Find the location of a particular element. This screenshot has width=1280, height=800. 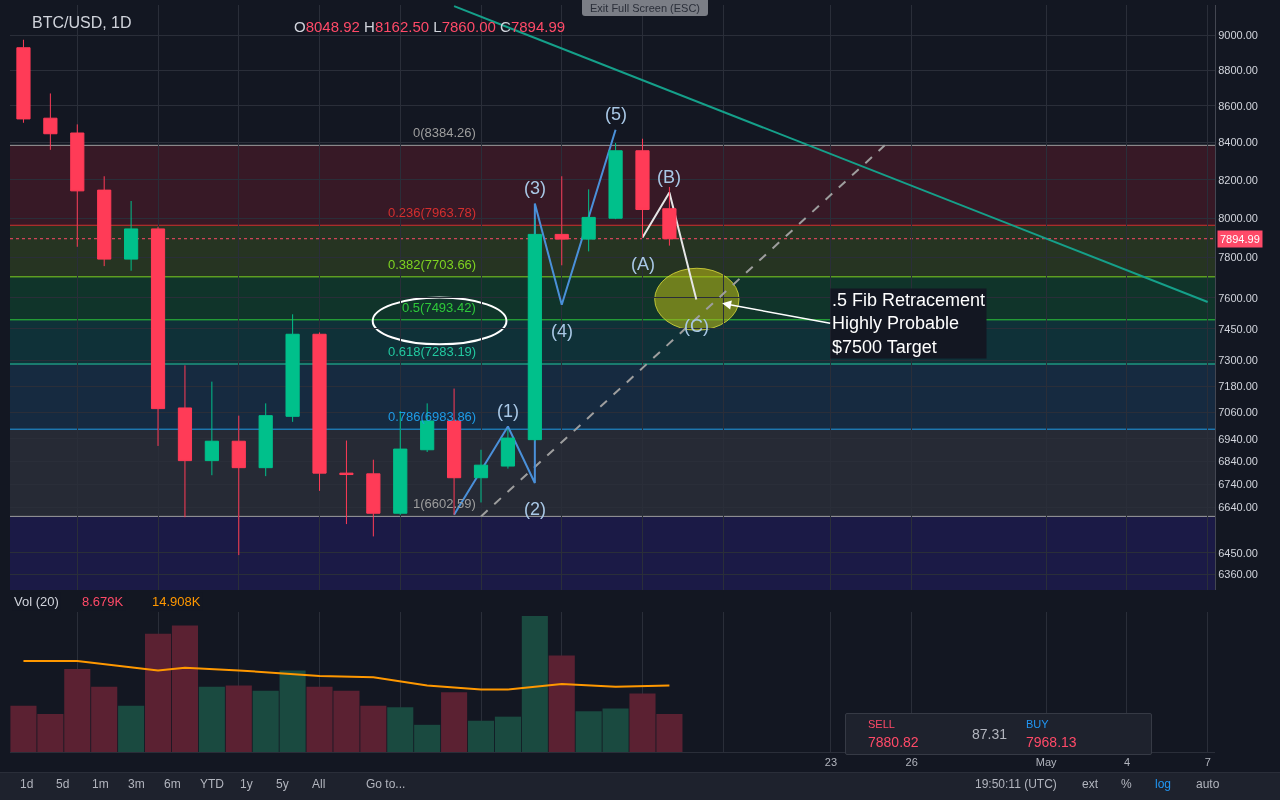

y-tick-label: 7450.00 is located at coordinates (1238, 328).